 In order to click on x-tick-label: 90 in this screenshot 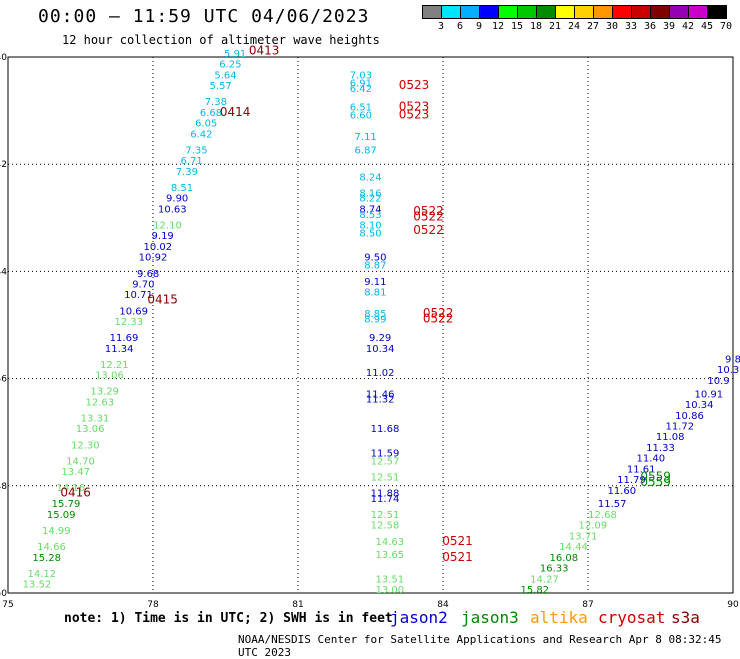, I will do `click(733, 605)`.